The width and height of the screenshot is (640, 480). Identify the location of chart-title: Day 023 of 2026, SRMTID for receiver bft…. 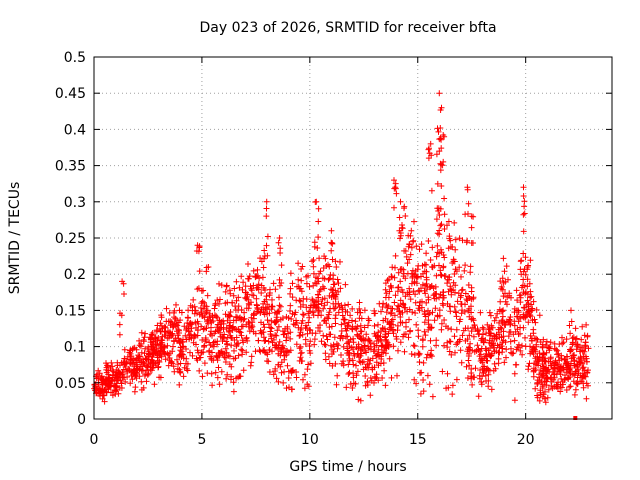
(347, 28).